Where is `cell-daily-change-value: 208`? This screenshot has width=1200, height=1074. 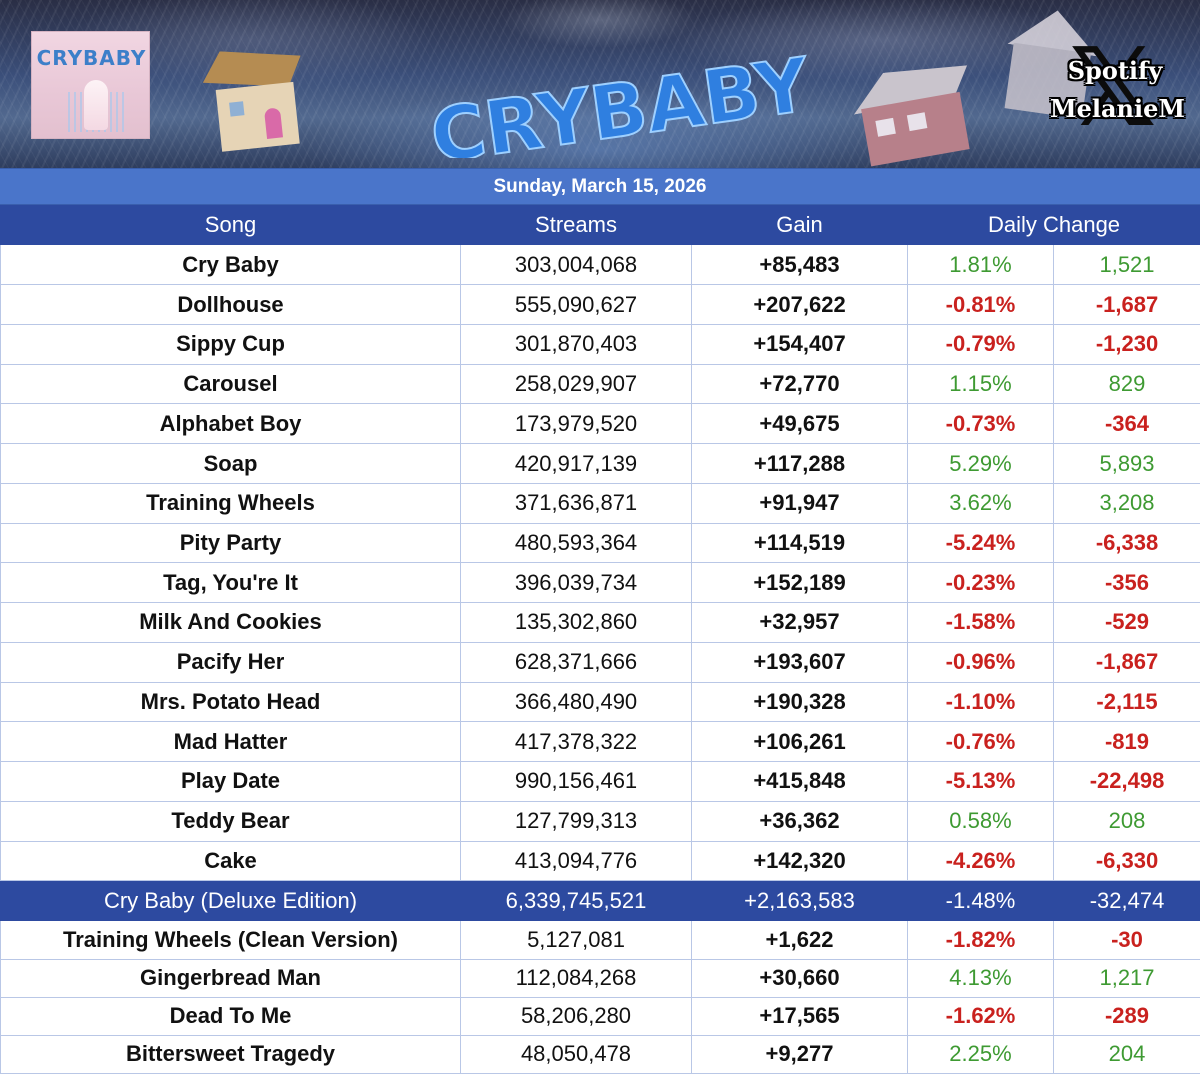
cell-daily-change-value: 208 is located at coordinates (1126, 821).